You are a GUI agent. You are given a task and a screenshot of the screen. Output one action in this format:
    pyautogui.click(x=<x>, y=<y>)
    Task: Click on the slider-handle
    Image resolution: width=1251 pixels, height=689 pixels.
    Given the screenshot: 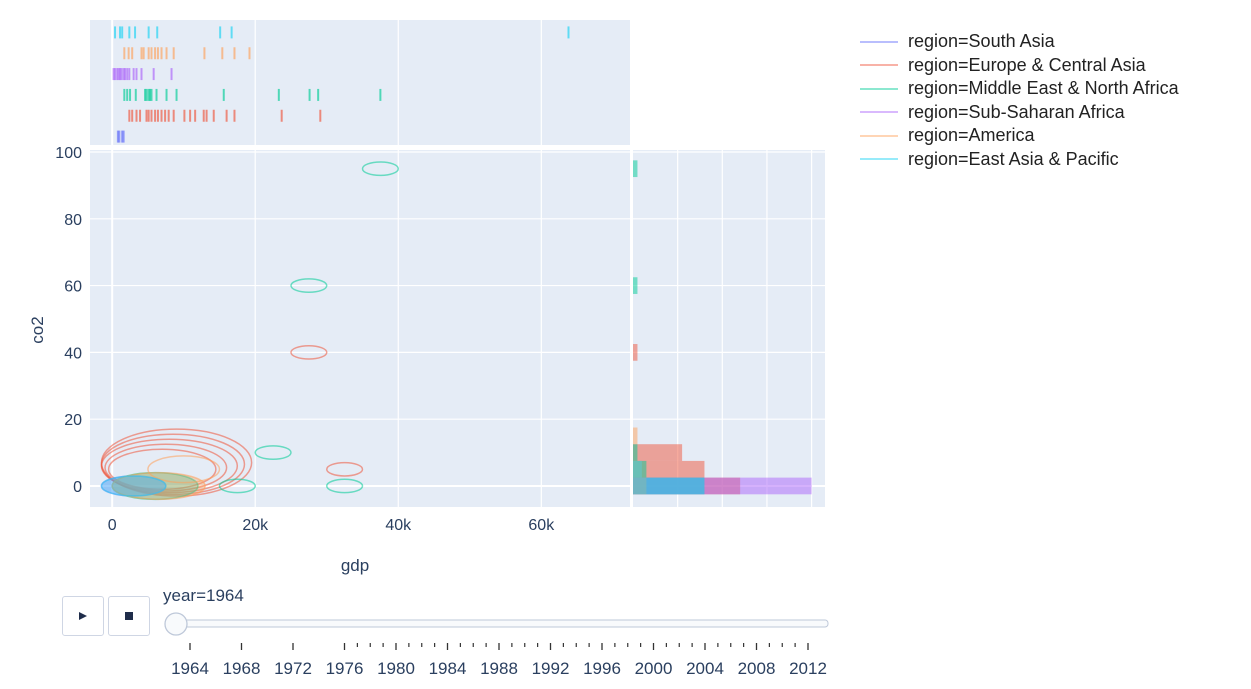 What is the action you would take?
    pyautogui.click(x=176, y=624)
    